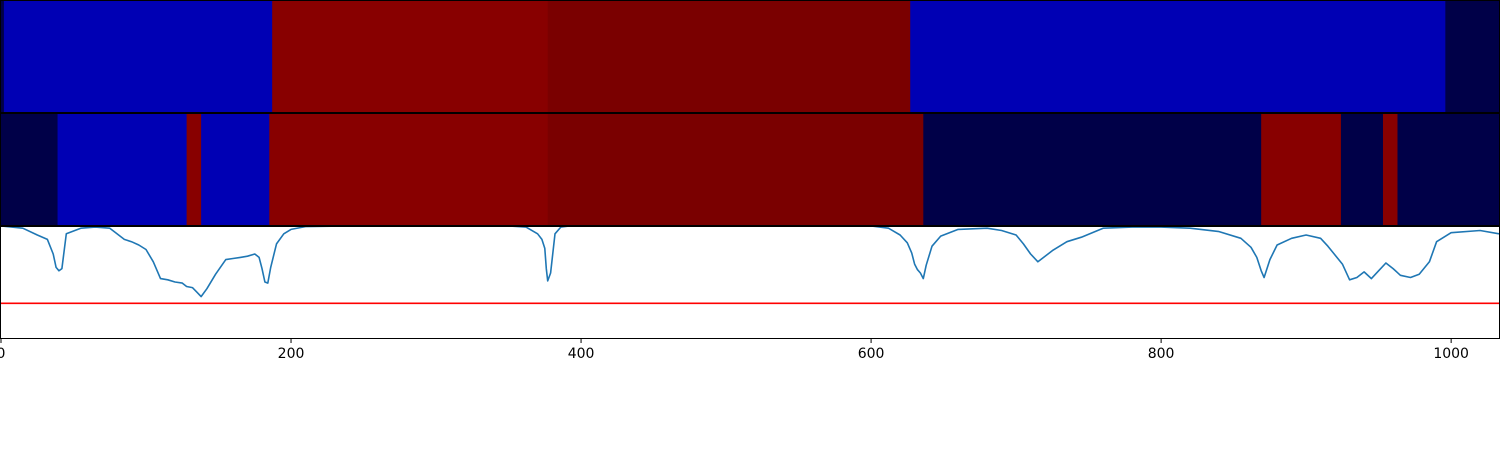 This screenshot has width=1500, height=450. What do you see at coordinates (581, 354) in the screenshot?
I see `x-tick-label: 400` at bounding box center [581, 354].